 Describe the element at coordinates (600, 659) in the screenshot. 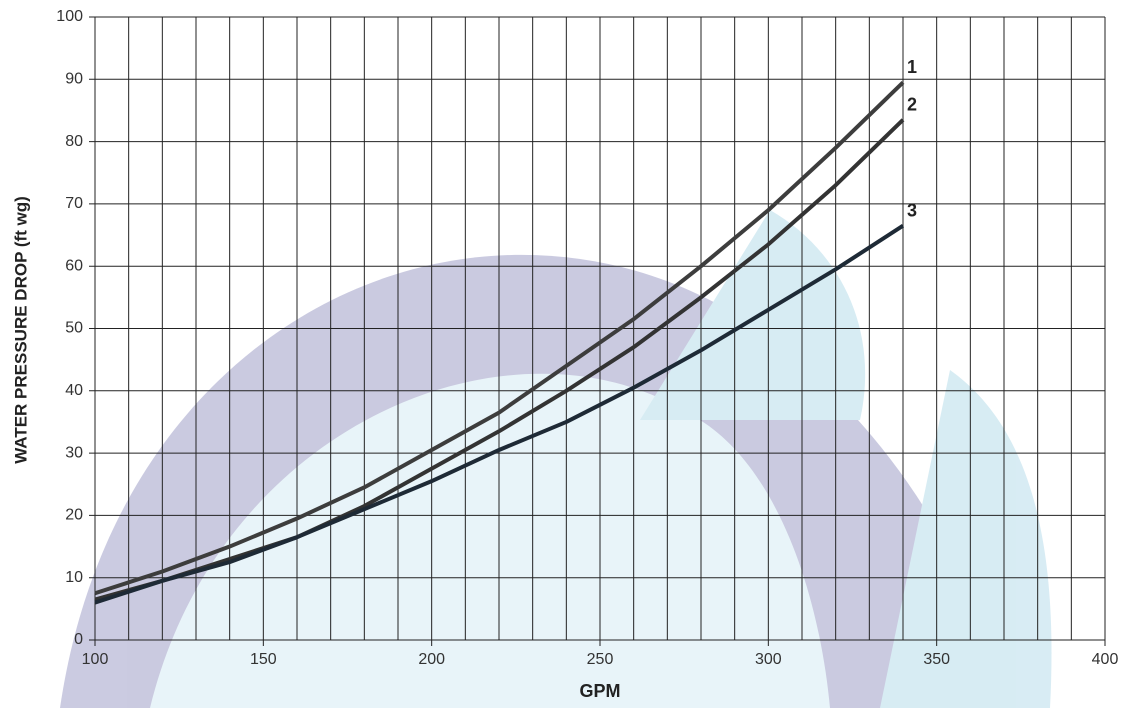

I see `x-tick-label: 250` at that location.